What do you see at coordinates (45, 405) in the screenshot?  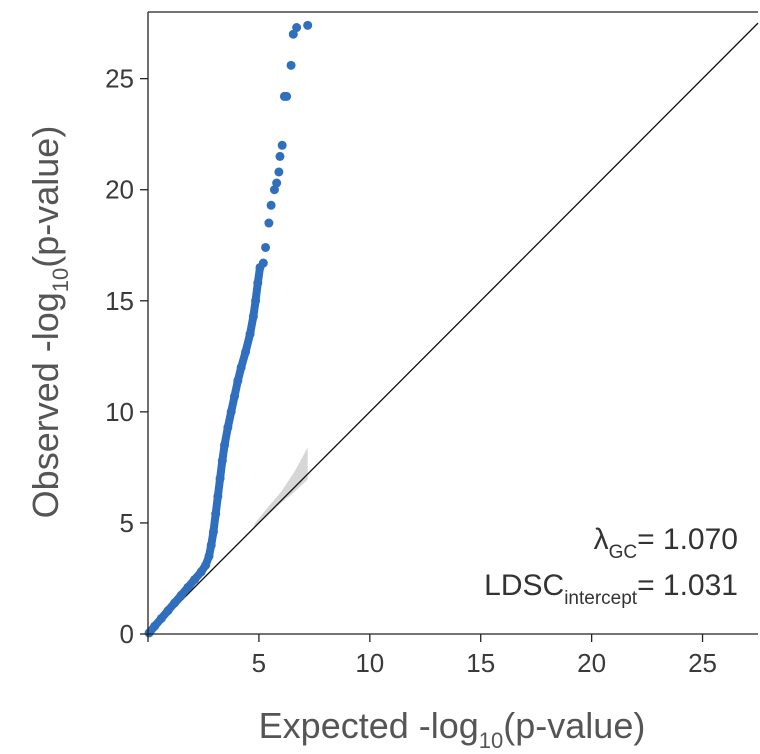 I see `y-axis-title-main: Observed -log` at bounding box center [45, 405].